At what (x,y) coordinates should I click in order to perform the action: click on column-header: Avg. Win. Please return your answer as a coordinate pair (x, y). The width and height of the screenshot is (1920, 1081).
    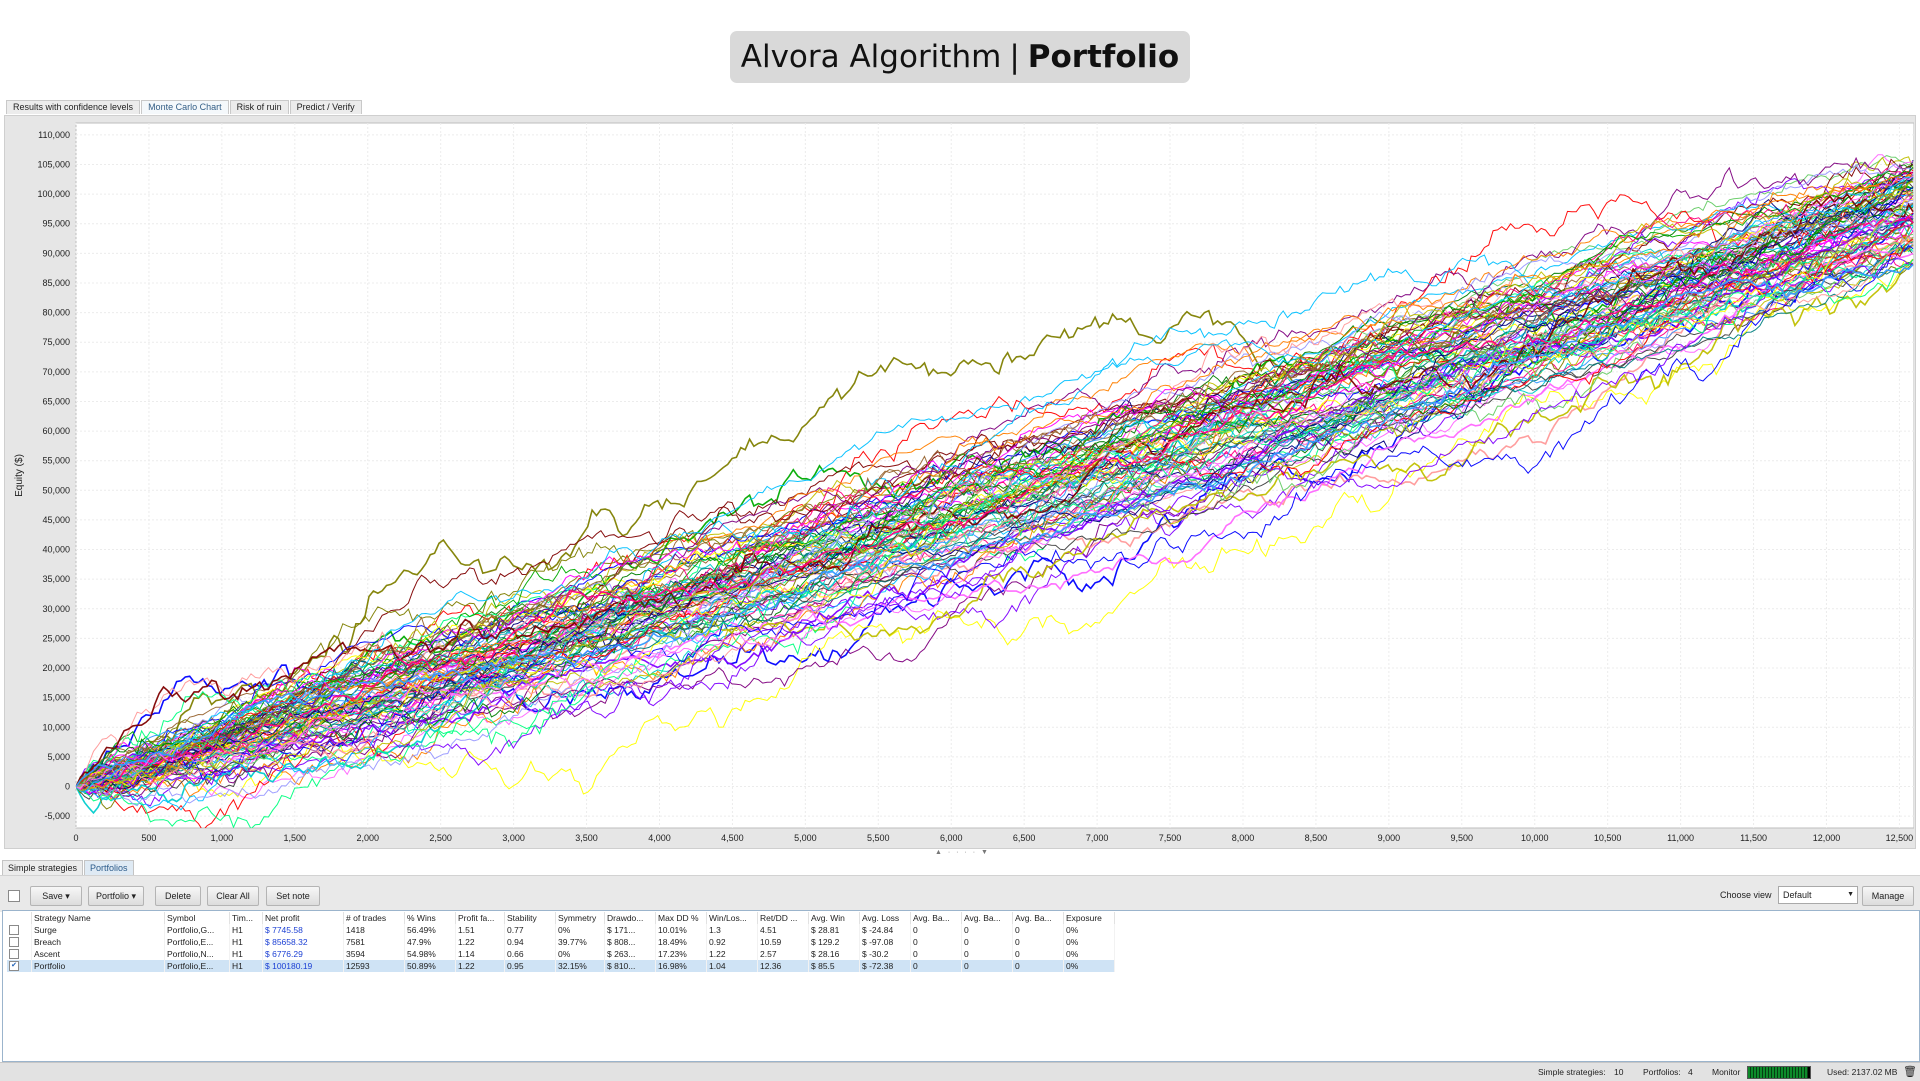
    Looking at the image, I should click on (834, 918).